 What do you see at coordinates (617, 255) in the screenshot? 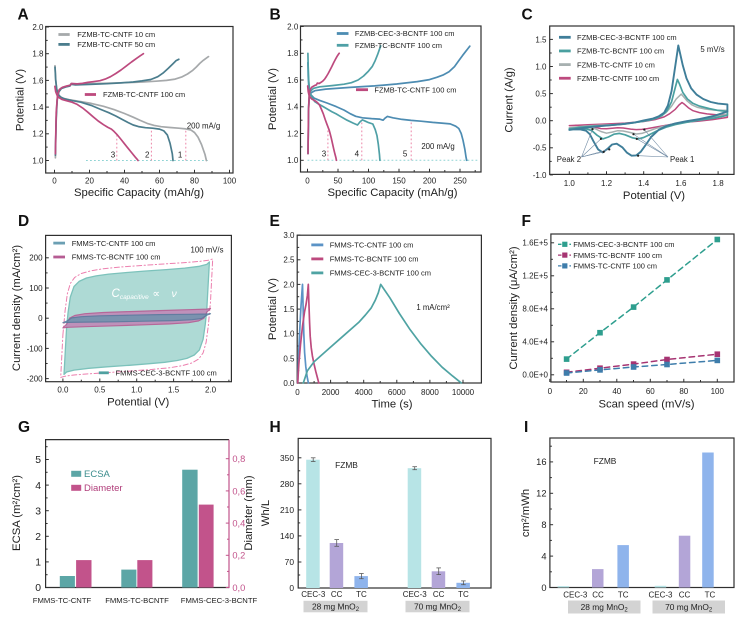
I see `svg-text: FMMS-TC-BCNTF 100 cm` at bounding box center [617, 255].